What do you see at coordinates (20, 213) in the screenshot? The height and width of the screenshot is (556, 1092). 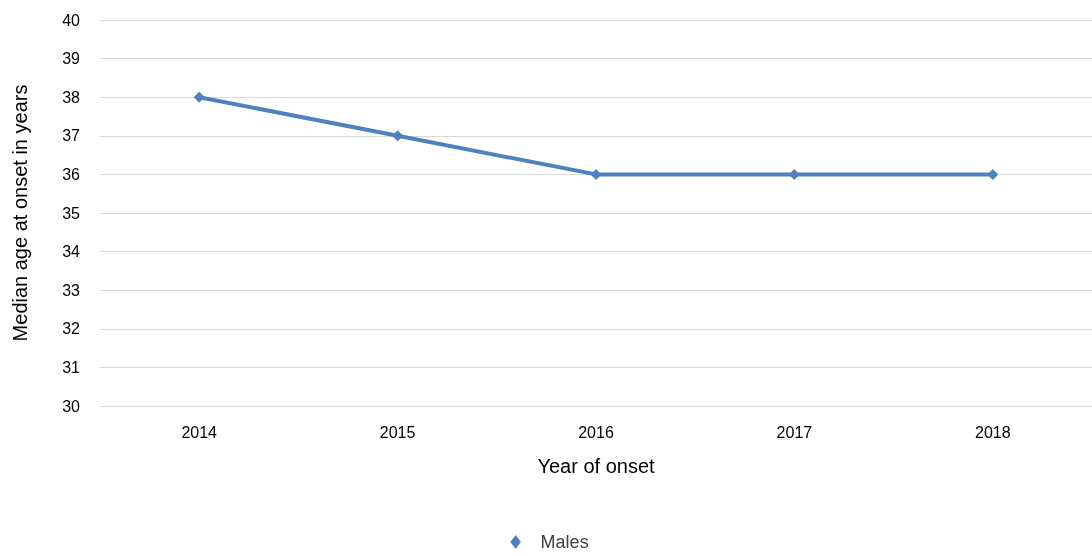 I see `y-axis-title: Median age at onset in years` at bounding box center [20, 213].